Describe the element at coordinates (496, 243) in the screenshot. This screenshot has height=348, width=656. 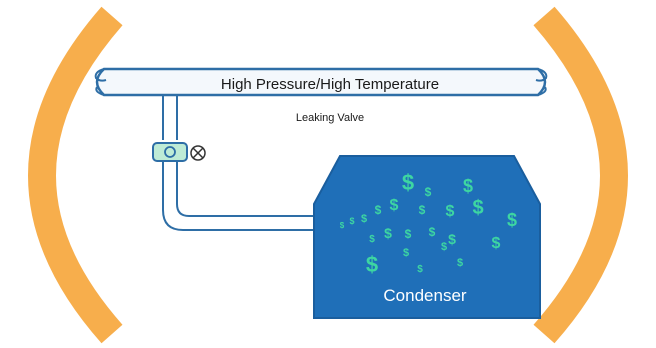
I see `dollar-sign-18: $` at that location.